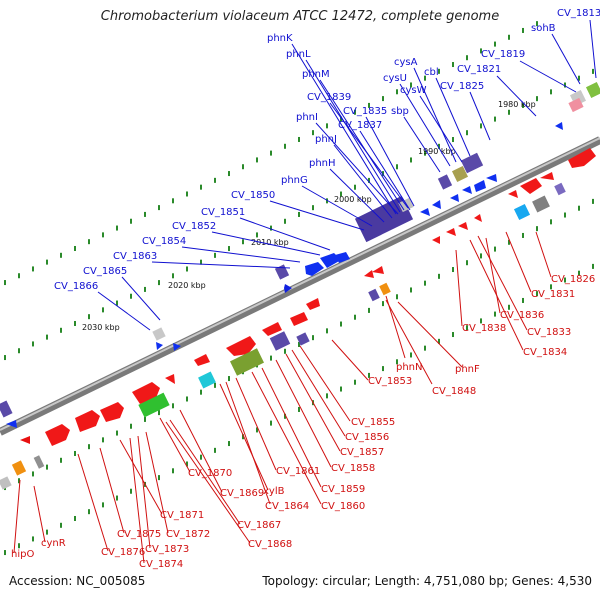 This screenshot has height=600, width=600. I want to click on gene-label-CV_1851: CV_1851, so click(223, 212).